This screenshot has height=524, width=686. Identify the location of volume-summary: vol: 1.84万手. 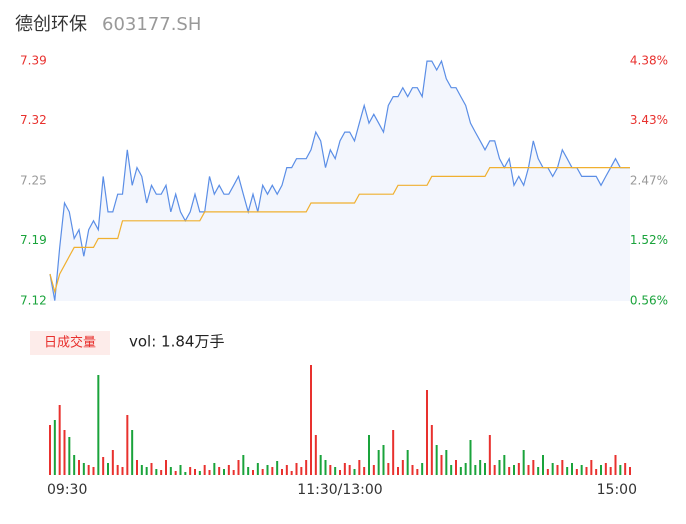
(176, 342).